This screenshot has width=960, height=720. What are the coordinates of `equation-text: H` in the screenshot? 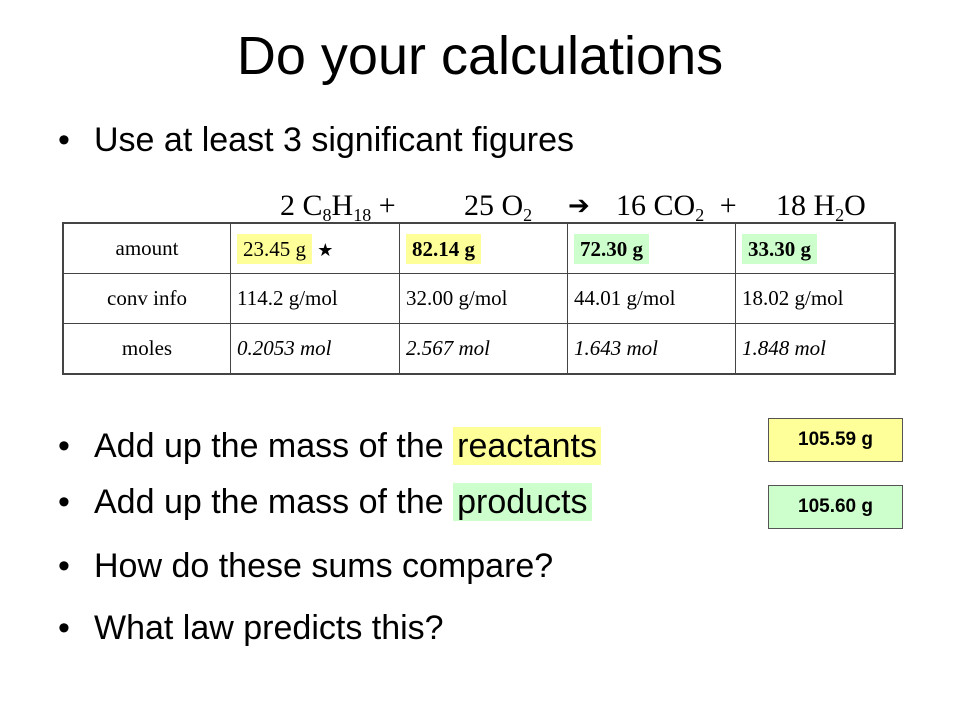 It's located at (342, 205).